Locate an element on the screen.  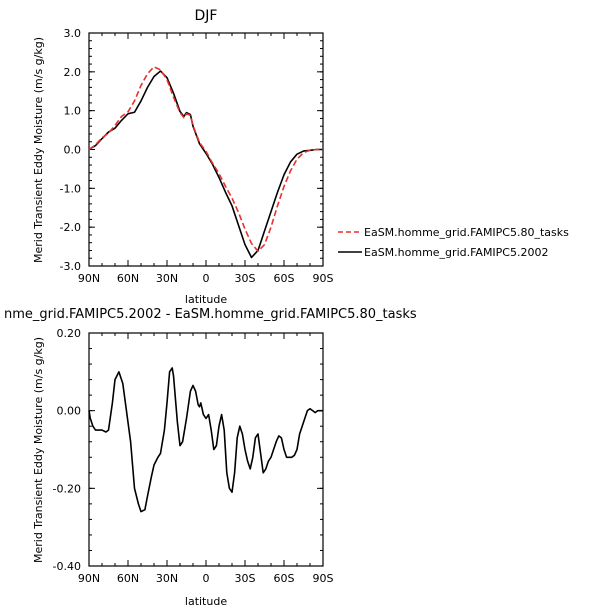
bottom-plot-frame is located at coordinates (206, 449).